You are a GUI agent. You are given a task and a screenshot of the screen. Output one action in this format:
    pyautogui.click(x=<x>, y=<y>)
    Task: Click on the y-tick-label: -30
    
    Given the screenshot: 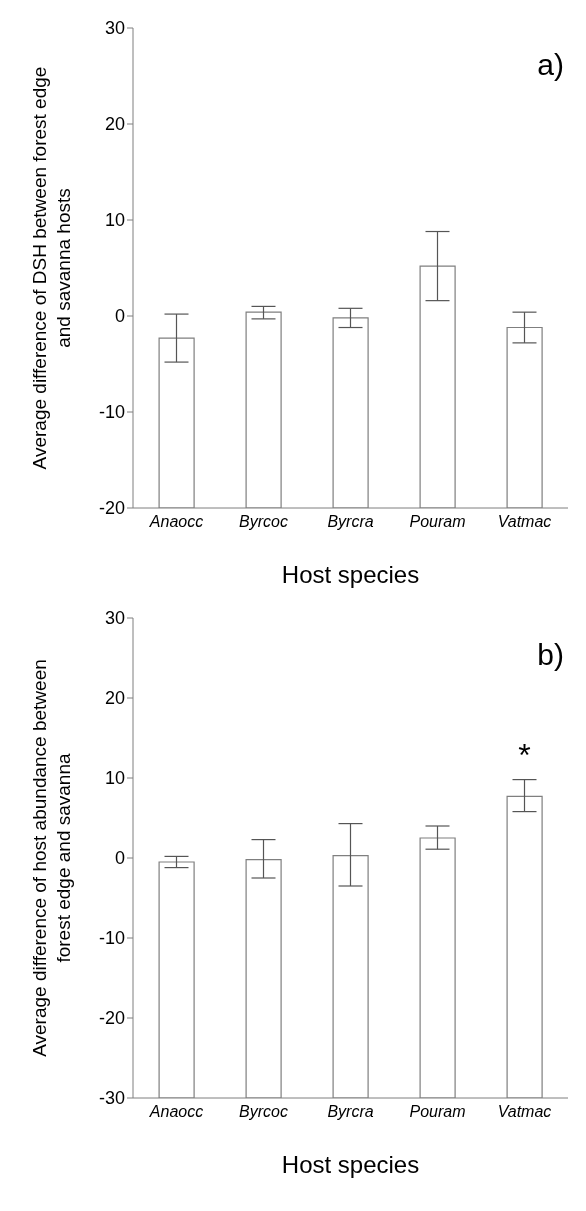 What is the action you would take?
    pyautogui.click(x=111, y=1098)
    